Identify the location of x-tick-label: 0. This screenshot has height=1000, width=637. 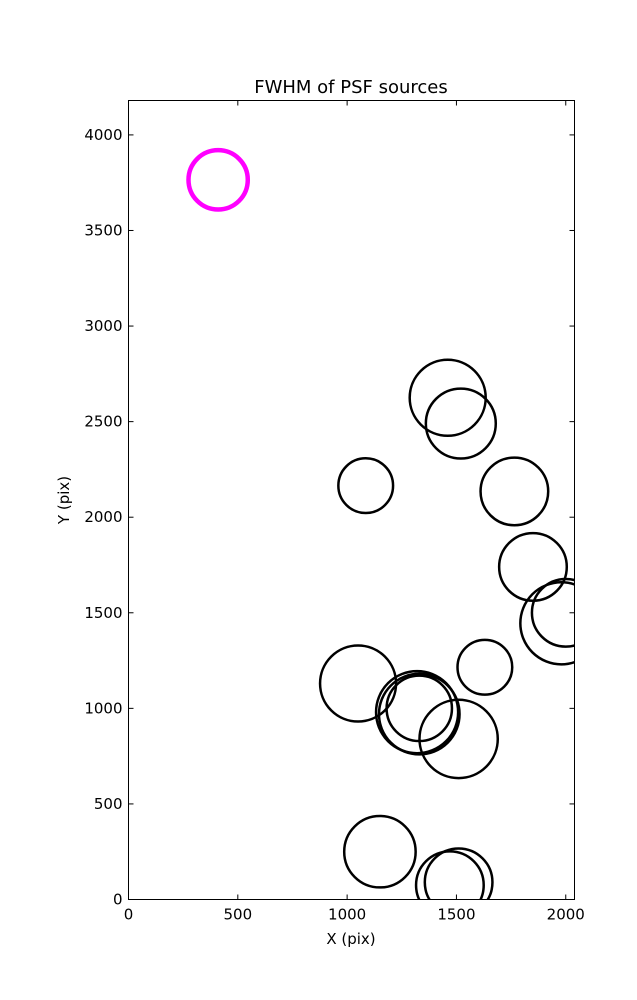
(129, 915).